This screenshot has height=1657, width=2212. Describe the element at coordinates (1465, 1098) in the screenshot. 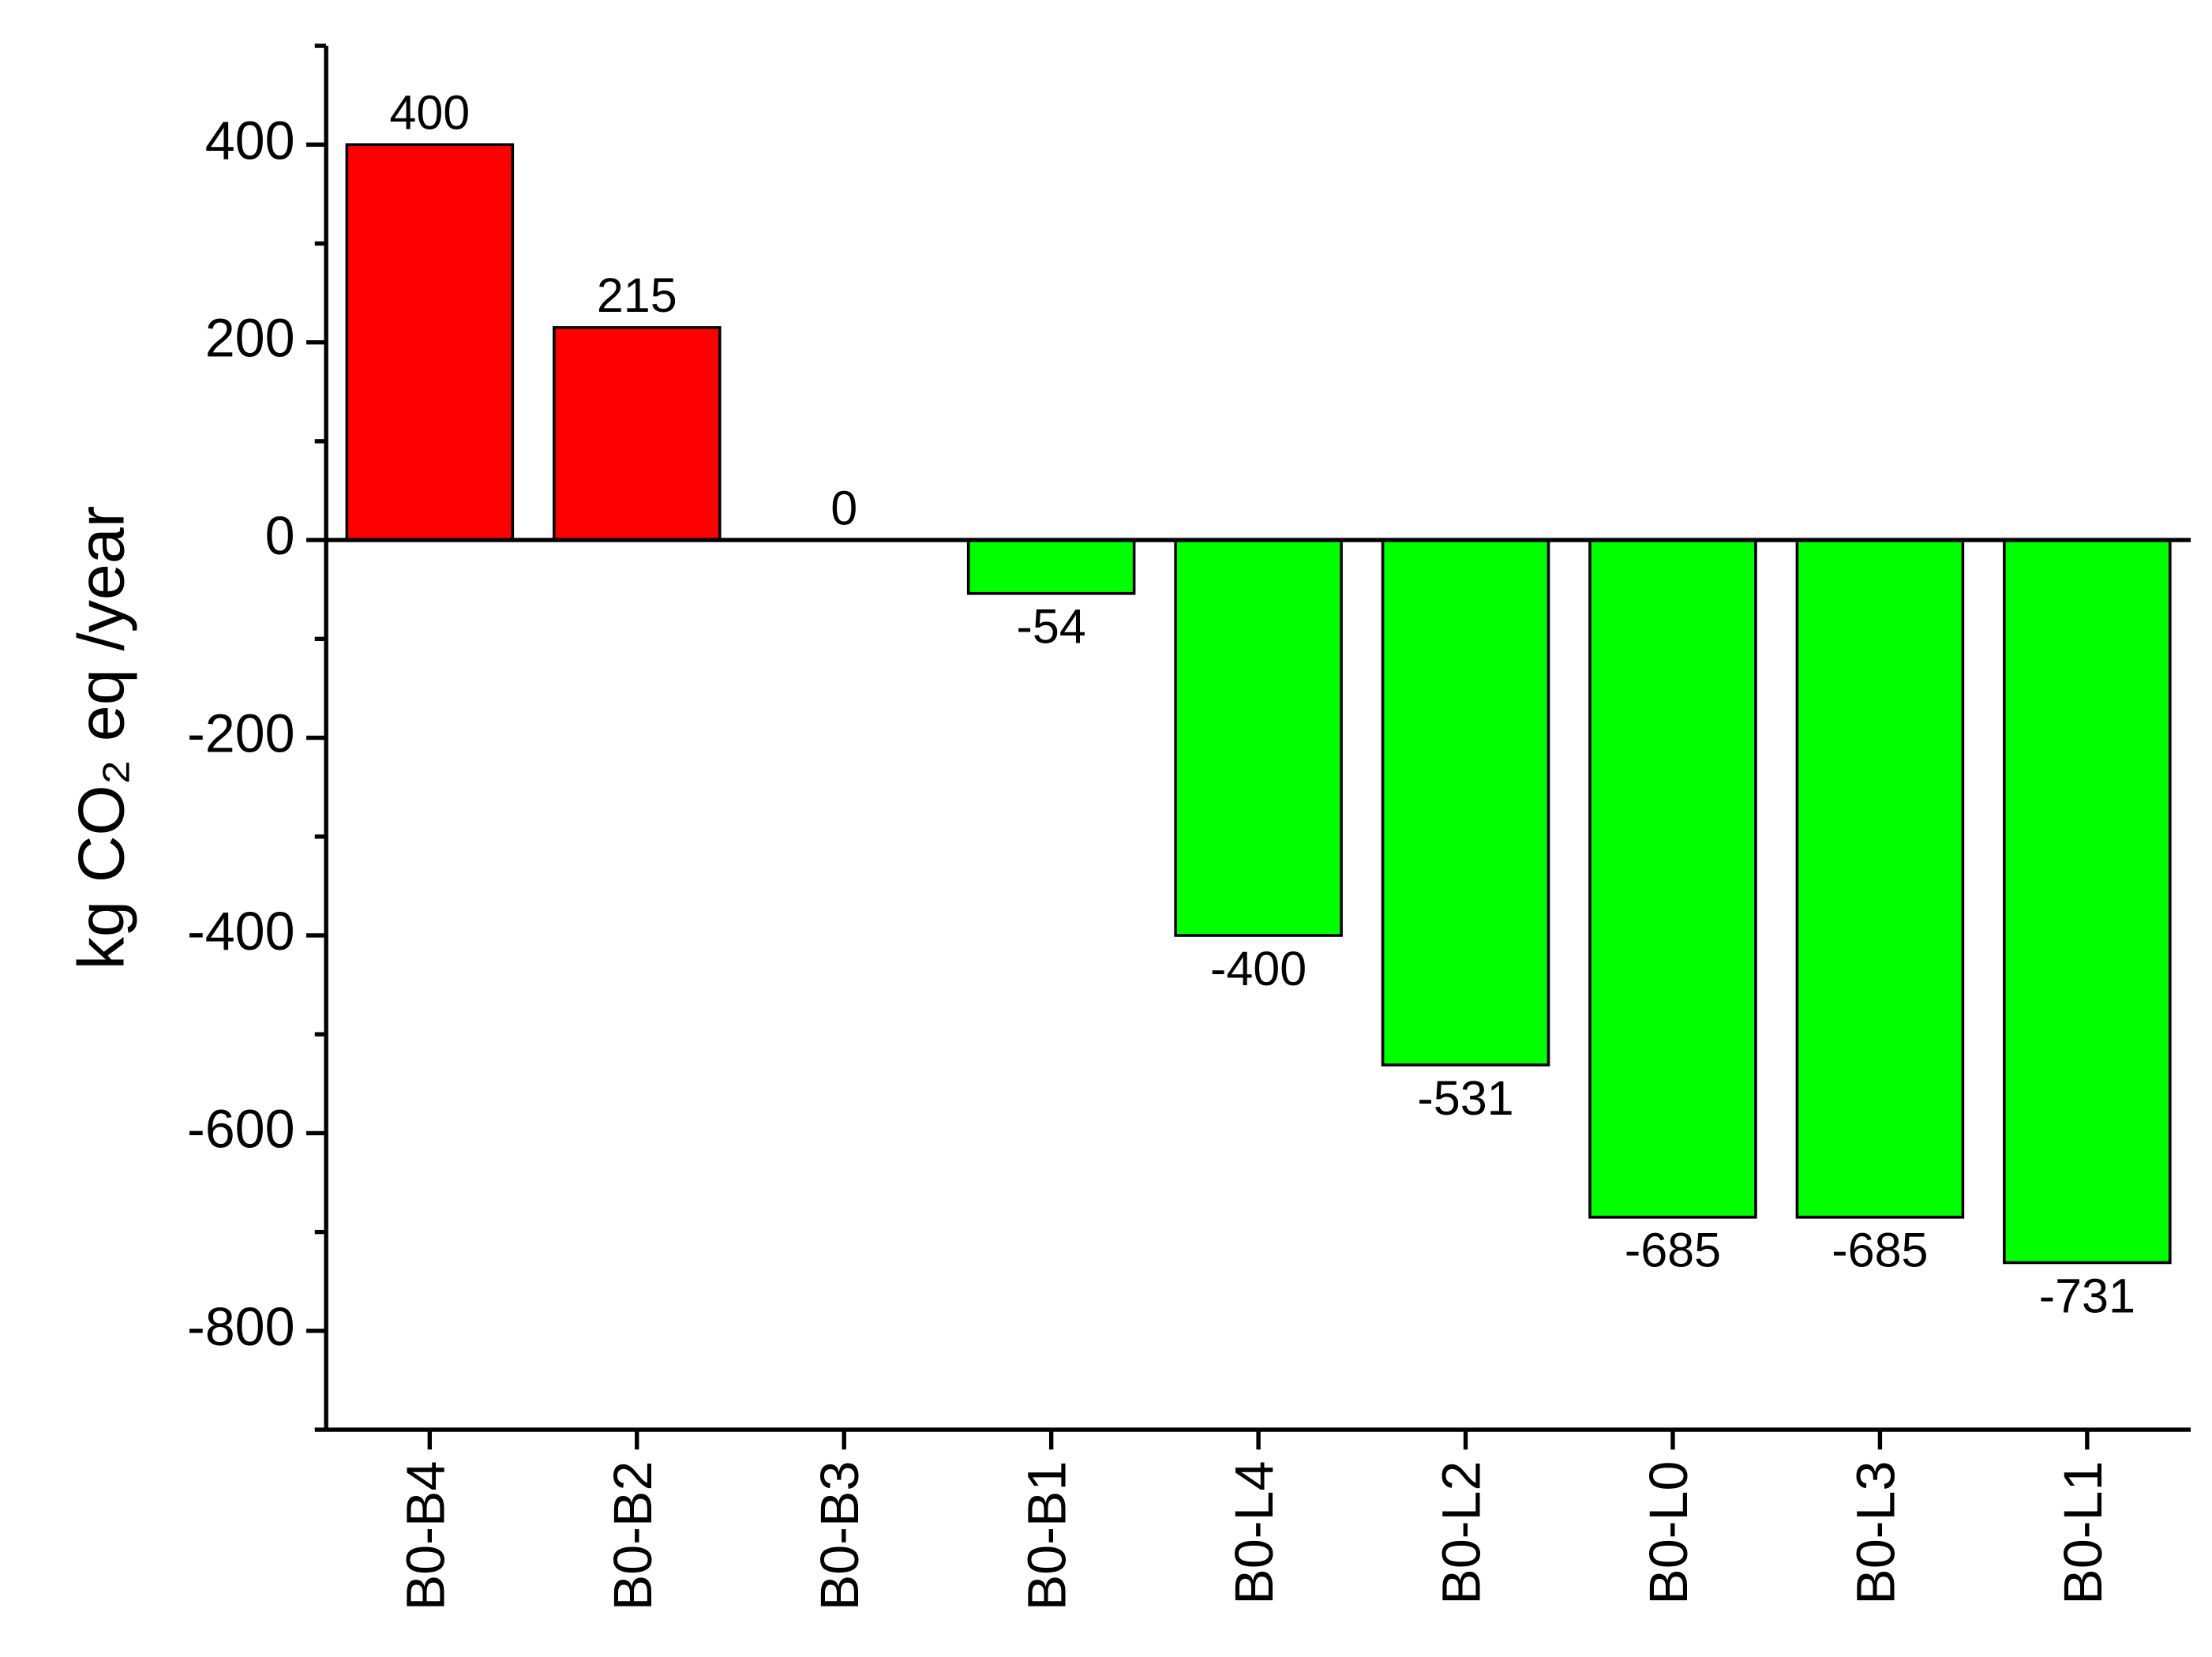

I see `data-label: -531` at that location.